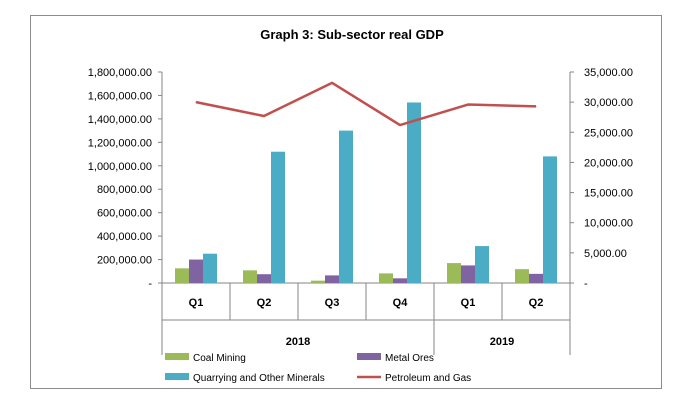 The height and width of the screenshot is (409, 693). What do you see at coordinates (150, 284) in the screenshot?
I see `y-left-tick-label: -` at bounding box center [150, 284].